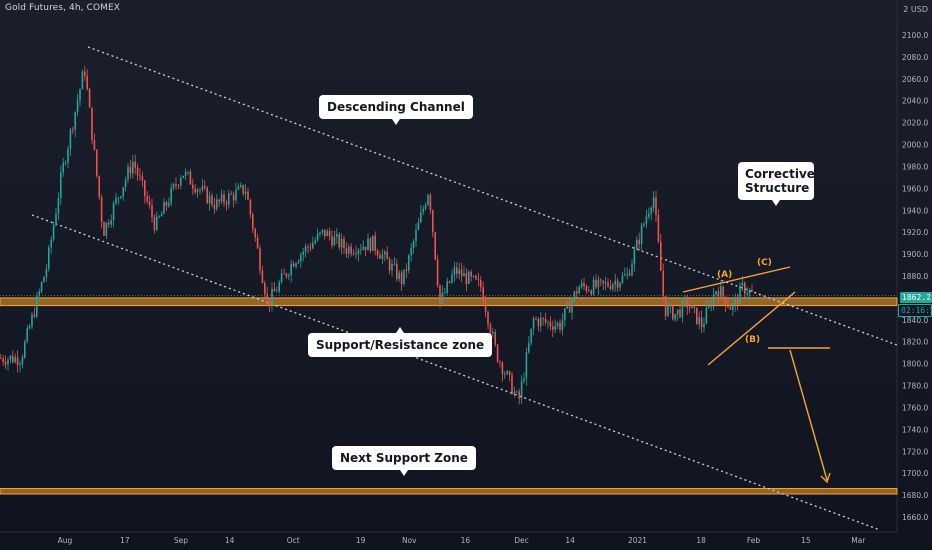 The image size is (932, 550). Describe the element at coordinates (915, 495) in the screenshot. I see `y-tick-label: 1680.0` at that location.